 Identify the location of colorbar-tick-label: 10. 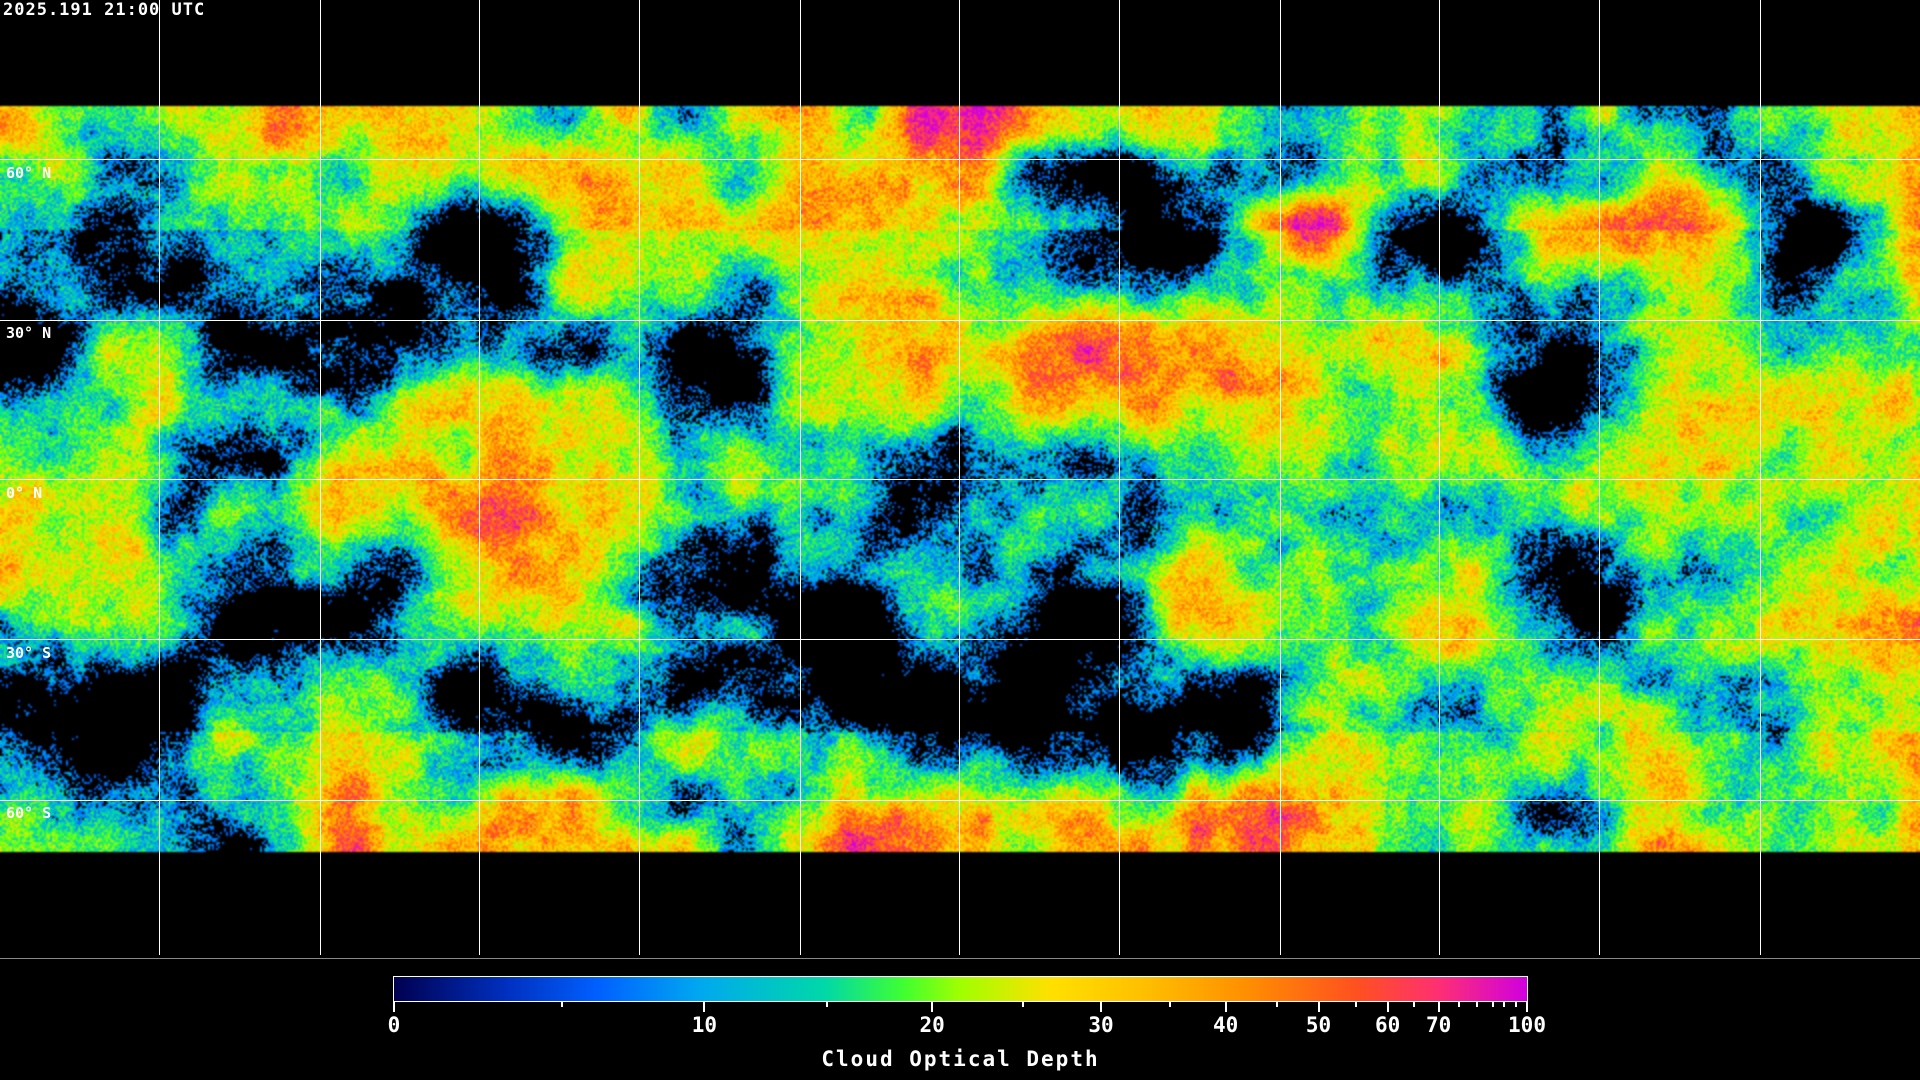
(704, 1025).